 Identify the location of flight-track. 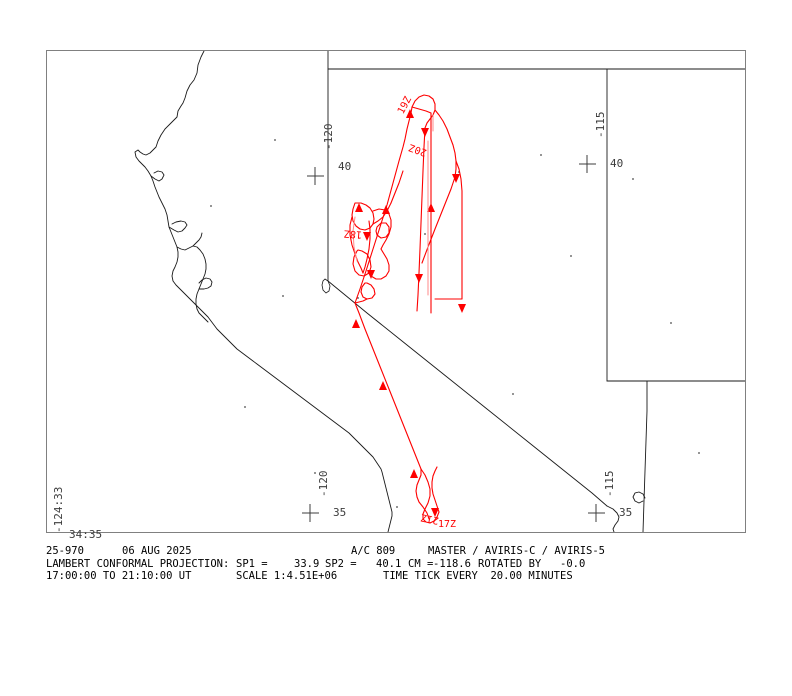
(406, 309).